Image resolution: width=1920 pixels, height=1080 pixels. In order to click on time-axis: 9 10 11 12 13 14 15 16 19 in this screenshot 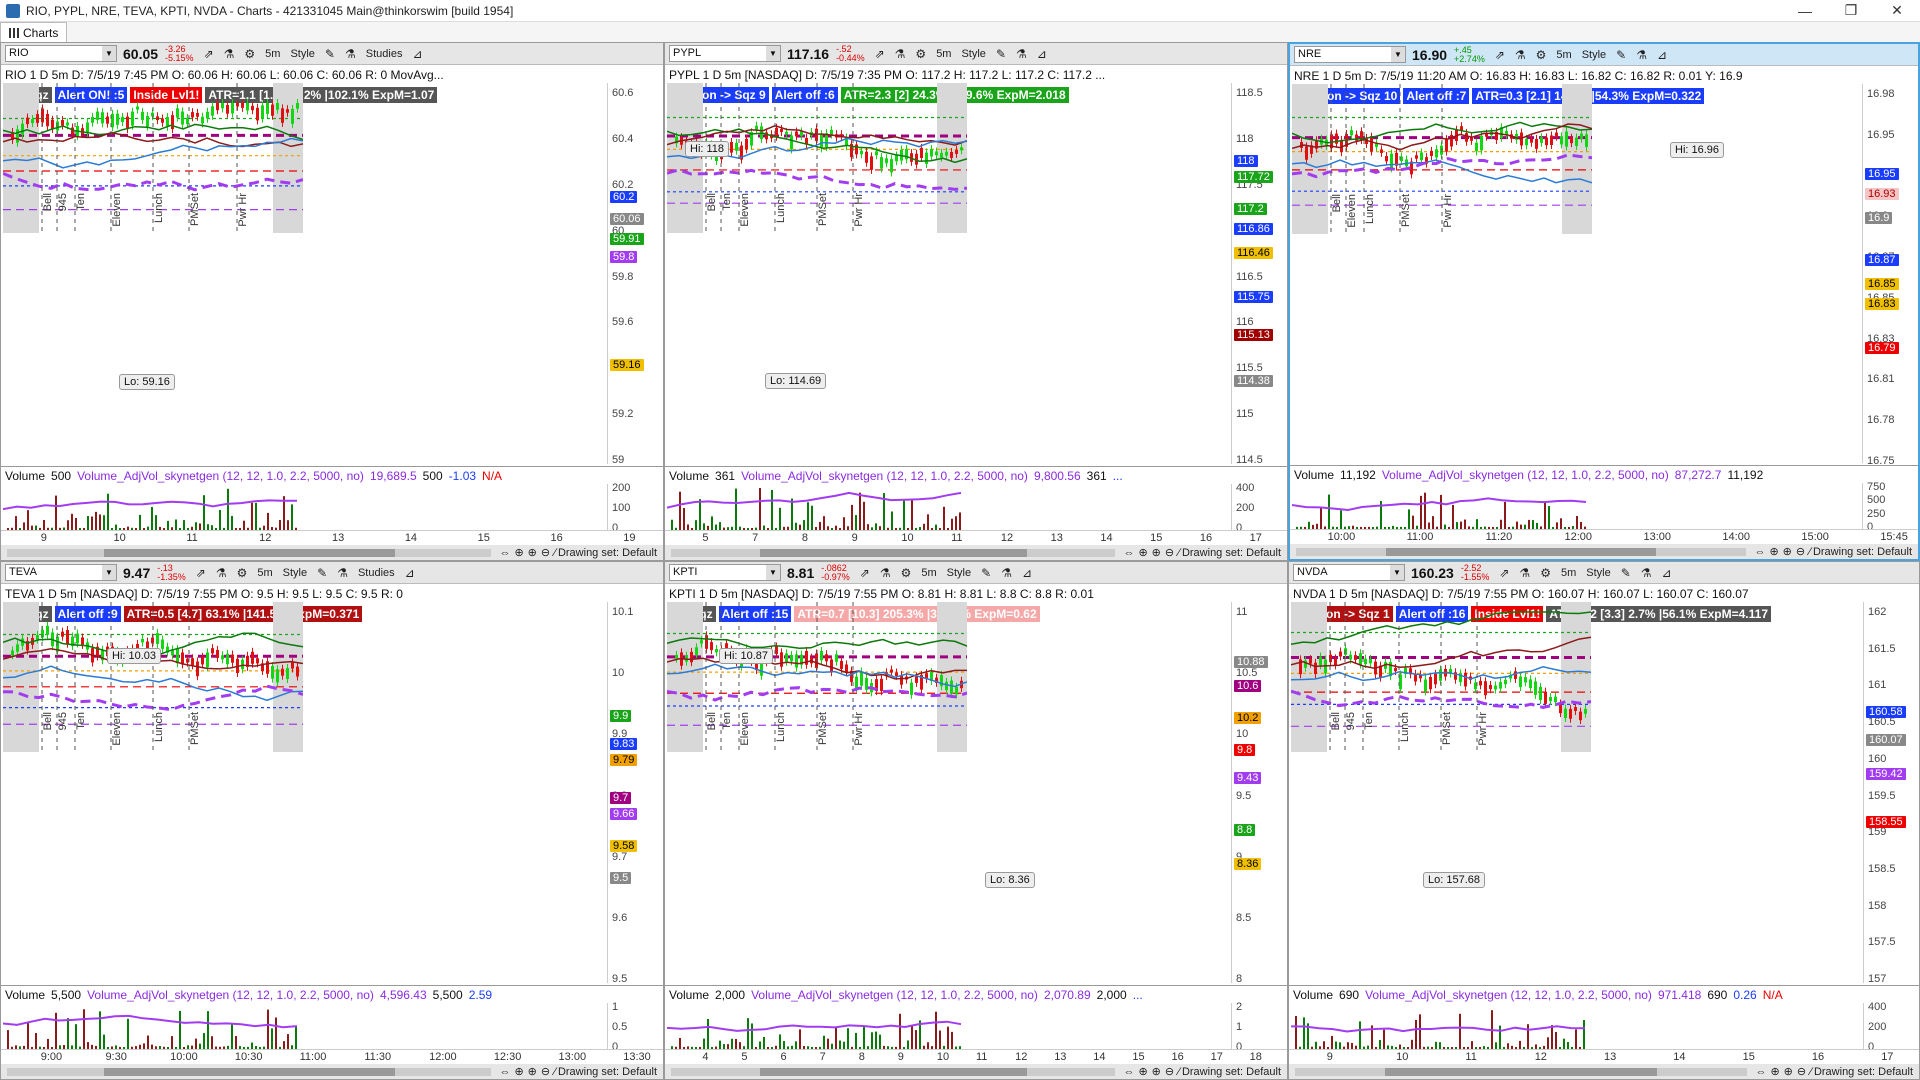, I will do `click(332, 538)`.